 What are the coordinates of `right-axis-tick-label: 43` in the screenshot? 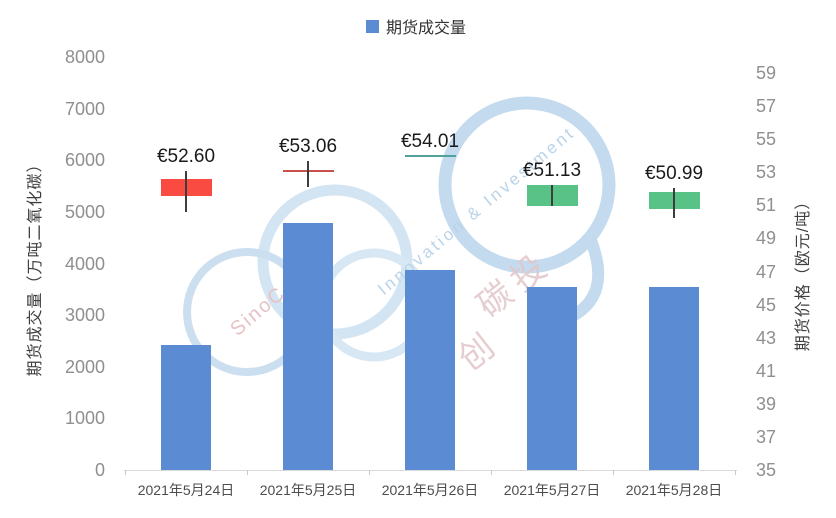 It's located at (766, 337).